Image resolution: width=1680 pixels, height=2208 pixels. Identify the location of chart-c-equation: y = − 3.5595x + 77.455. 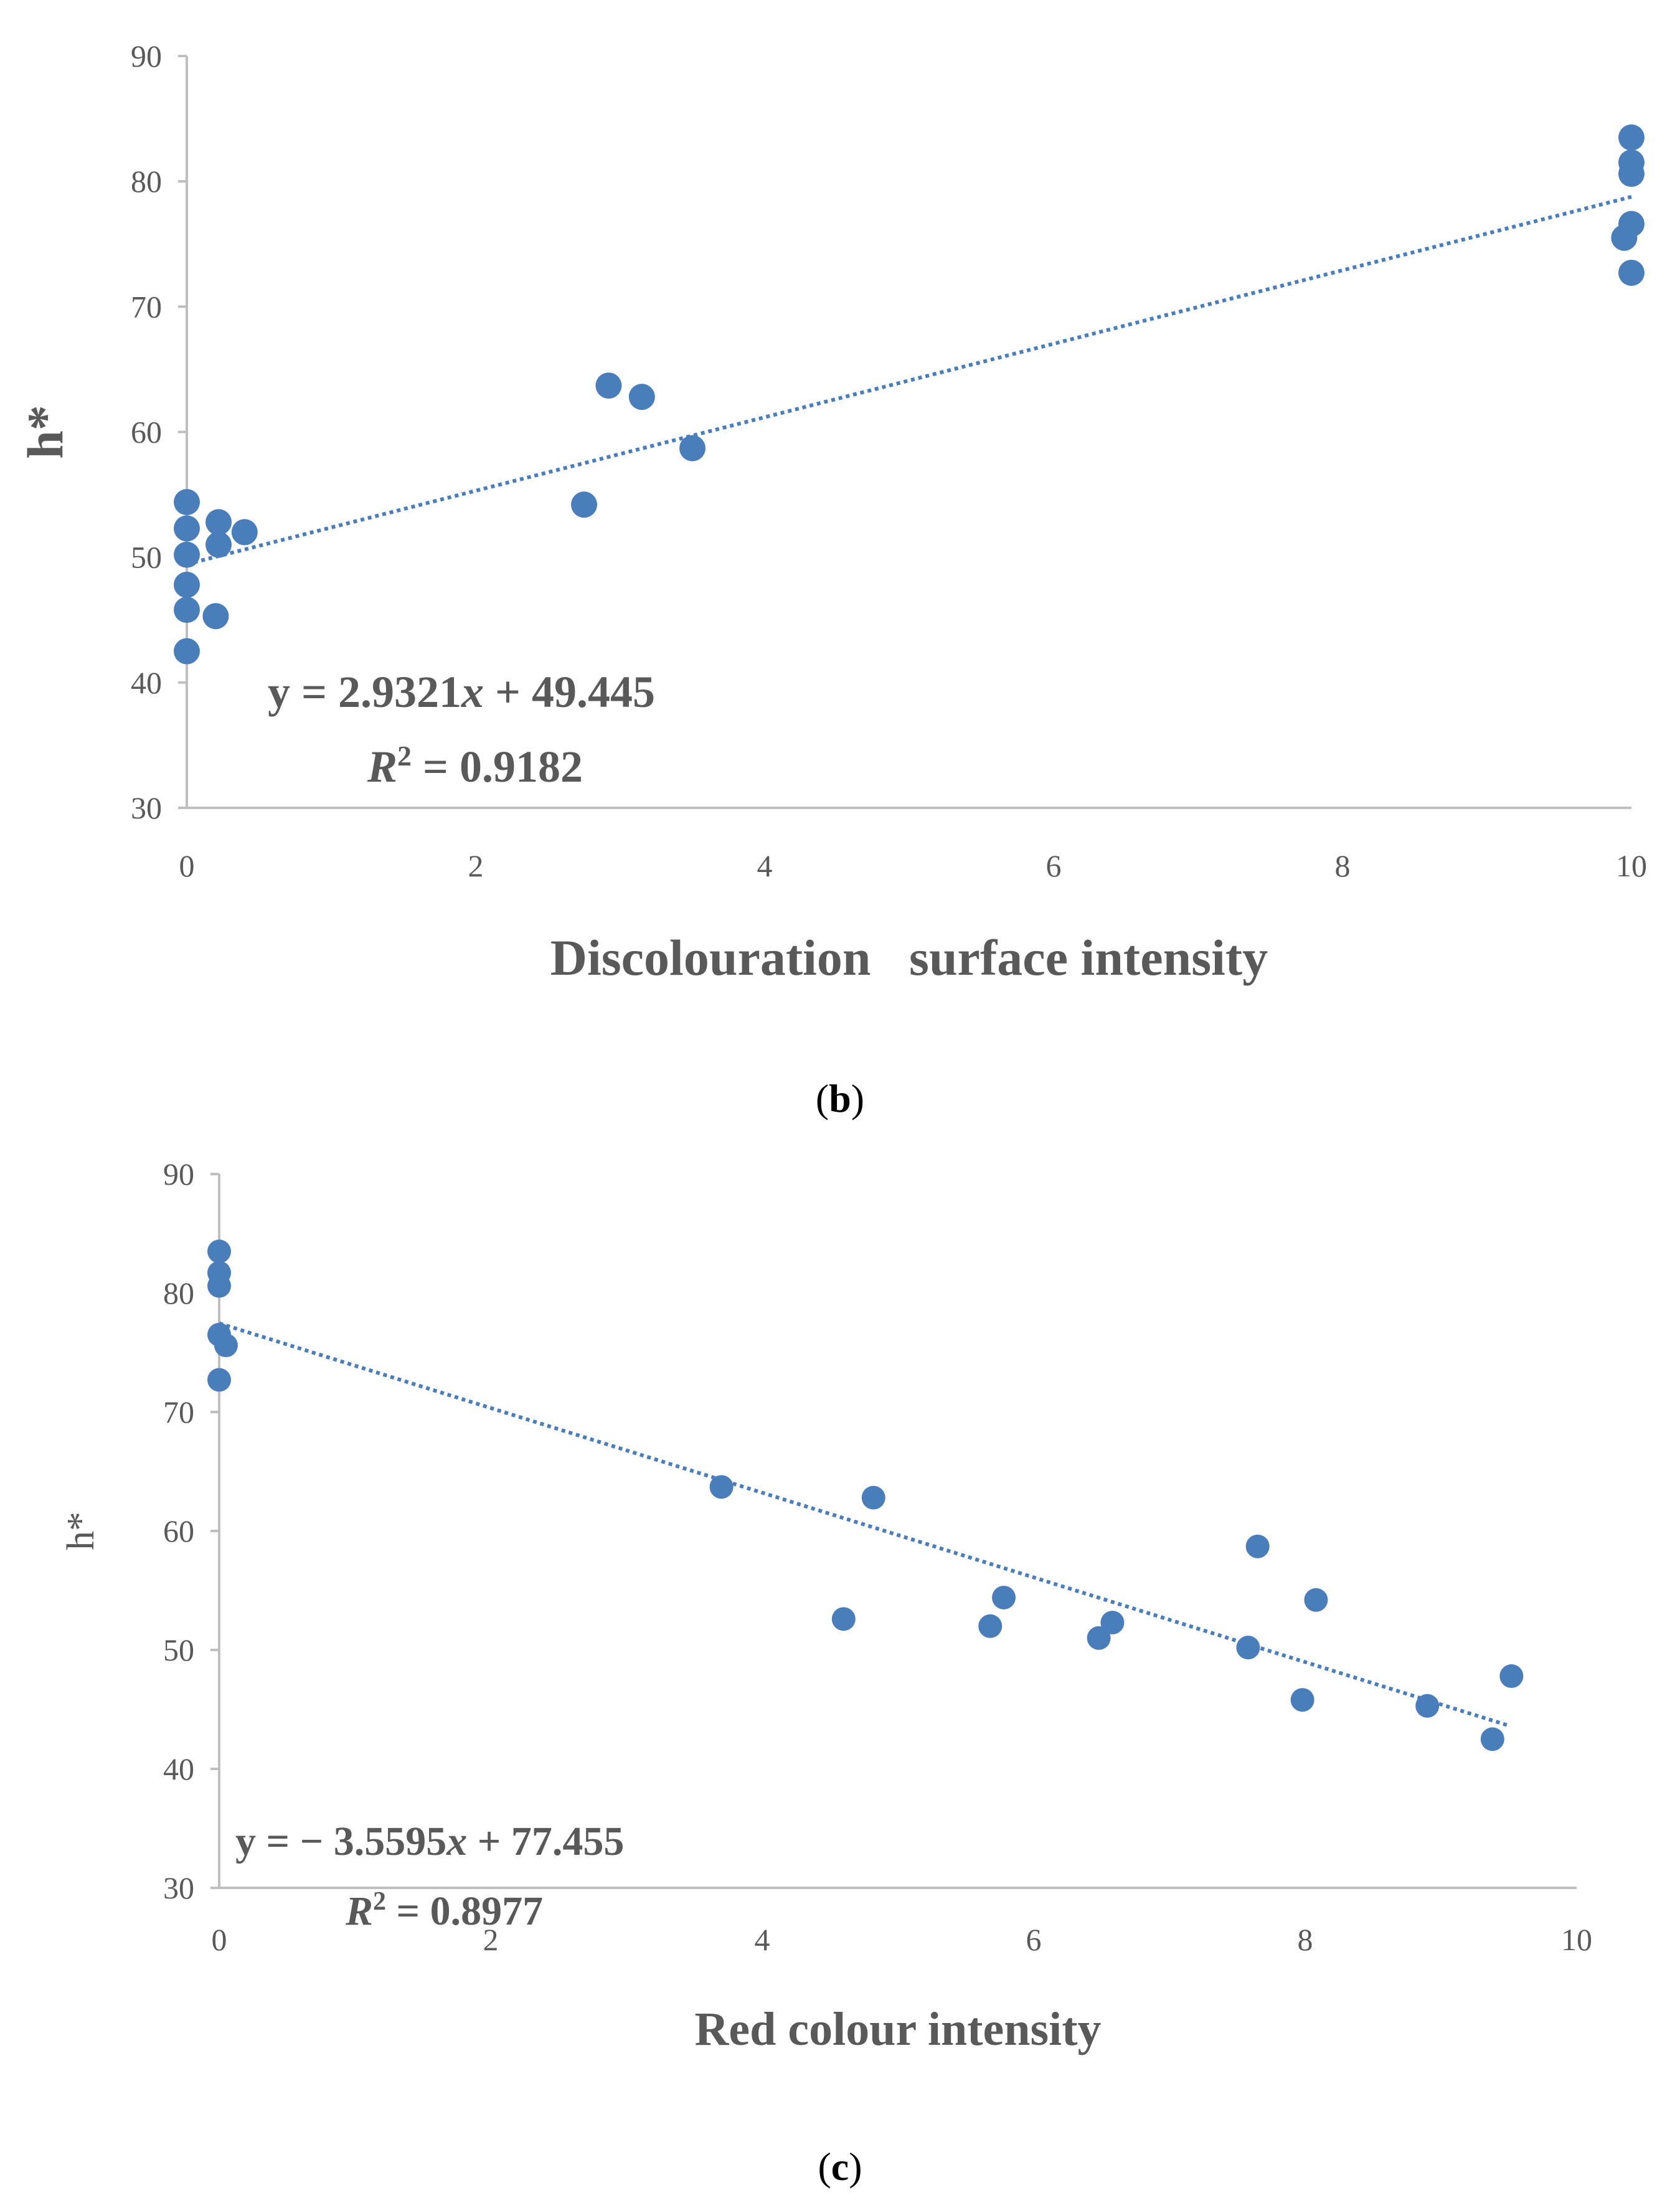
(429, 1841).